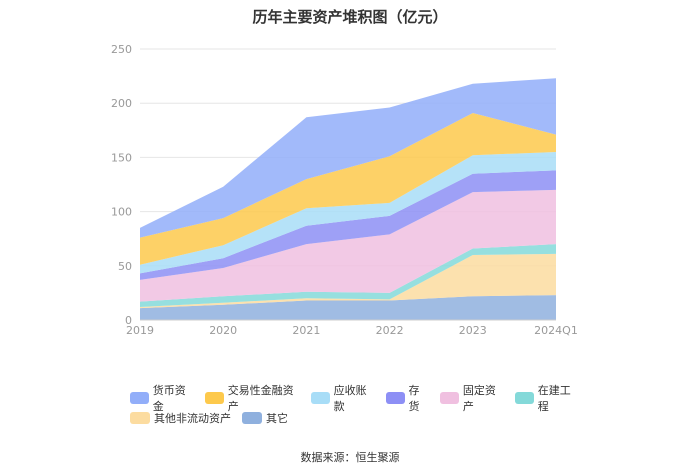 This screenshot has height=474, width=700. I want to click on x-tick-label: 2020, so click(223, 330).